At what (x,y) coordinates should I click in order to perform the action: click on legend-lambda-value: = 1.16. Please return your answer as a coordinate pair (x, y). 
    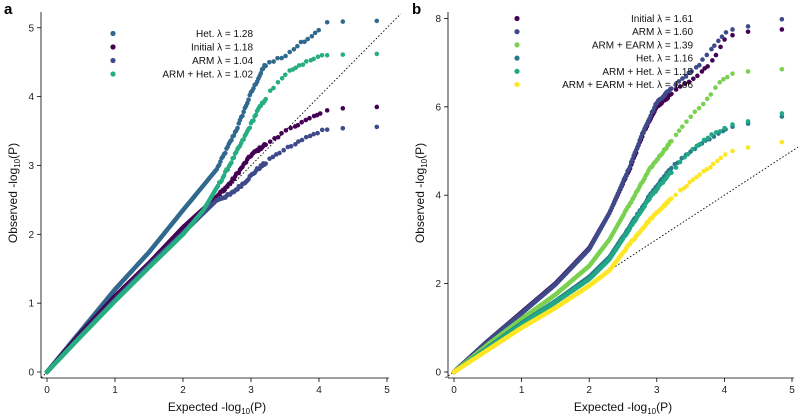
    Looking at the image, I should click on (677, 59).